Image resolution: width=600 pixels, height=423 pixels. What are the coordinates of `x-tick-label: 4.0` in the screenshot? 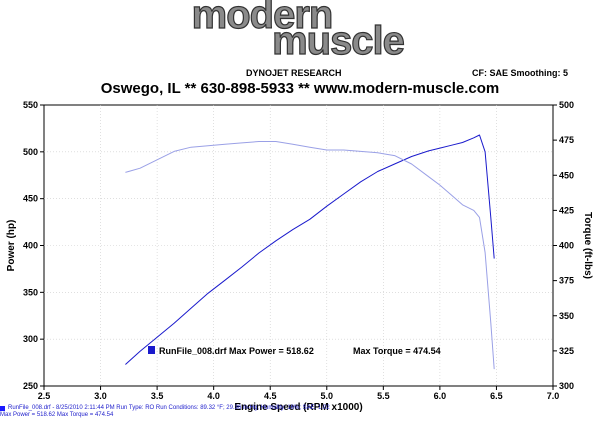 It's located at (213, 396).